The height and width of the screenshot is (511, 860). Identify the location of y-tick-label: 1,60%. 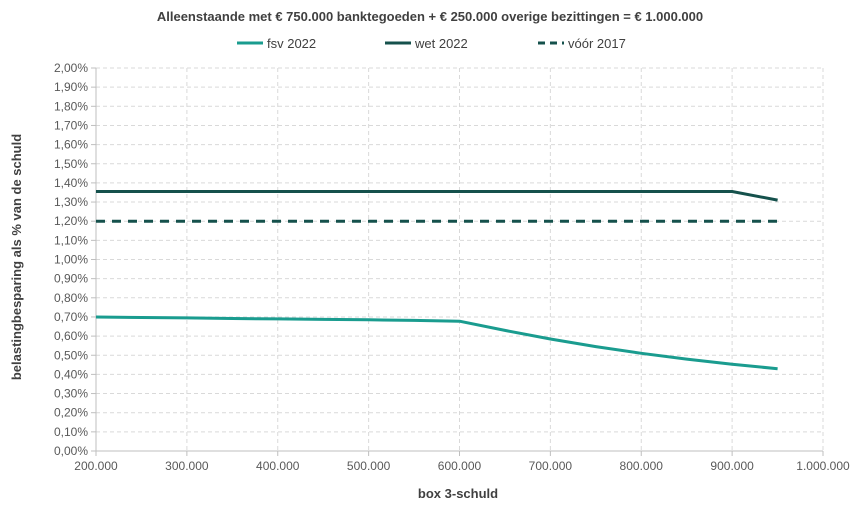
(71, 145).